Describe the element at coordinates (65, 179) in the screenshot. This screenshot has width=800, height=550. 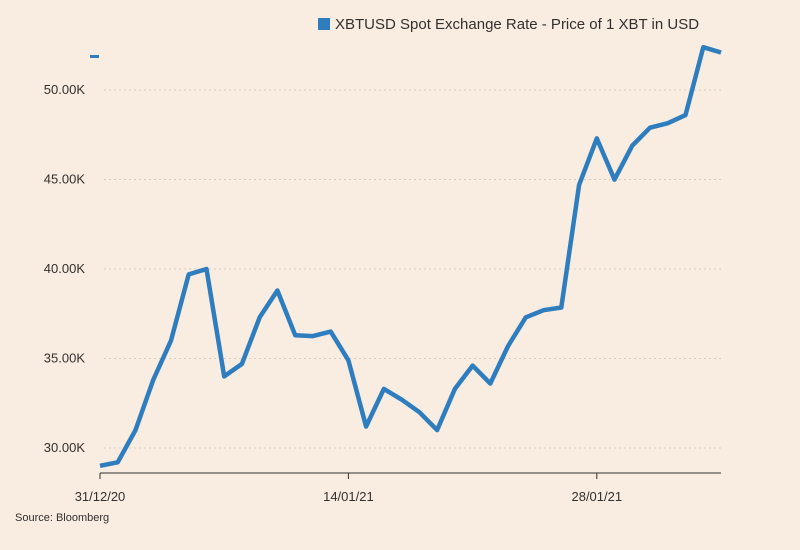
I see `y-tick-label: 45.00K` at that location.